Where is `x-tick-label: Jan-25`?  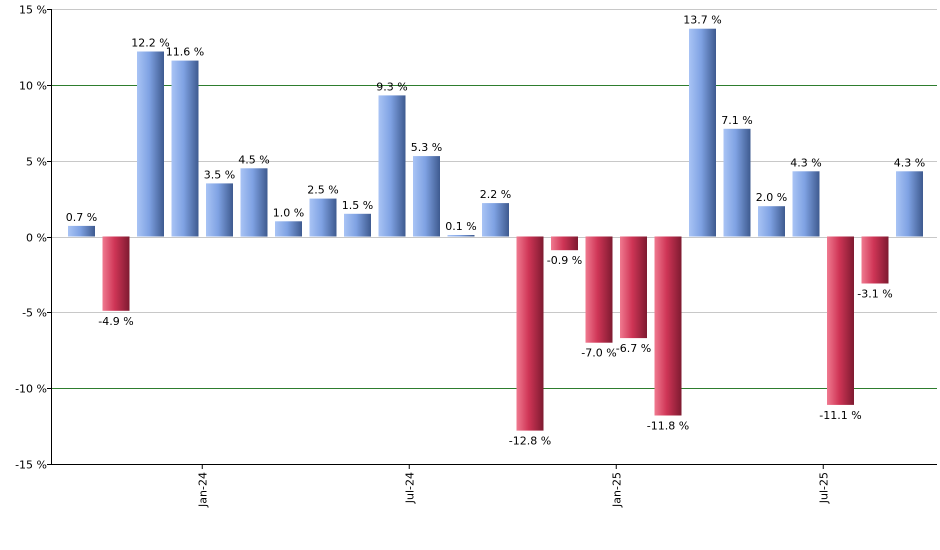 x-tick-label: Jan-25 is located at coordinates (616, 490).